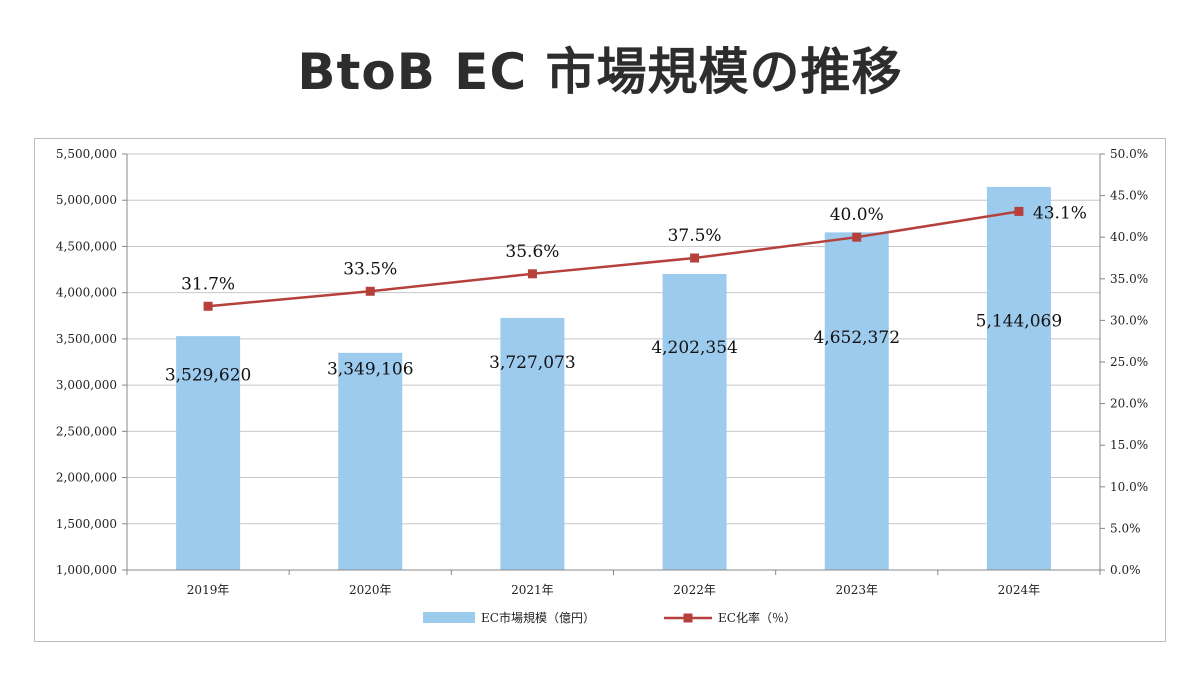 This screenshot has height=675, width=1200. What do you see at coordinates (449, 617) in the screenshot?
I see `legend-bar-swatch` at bounding box center [449, 617].